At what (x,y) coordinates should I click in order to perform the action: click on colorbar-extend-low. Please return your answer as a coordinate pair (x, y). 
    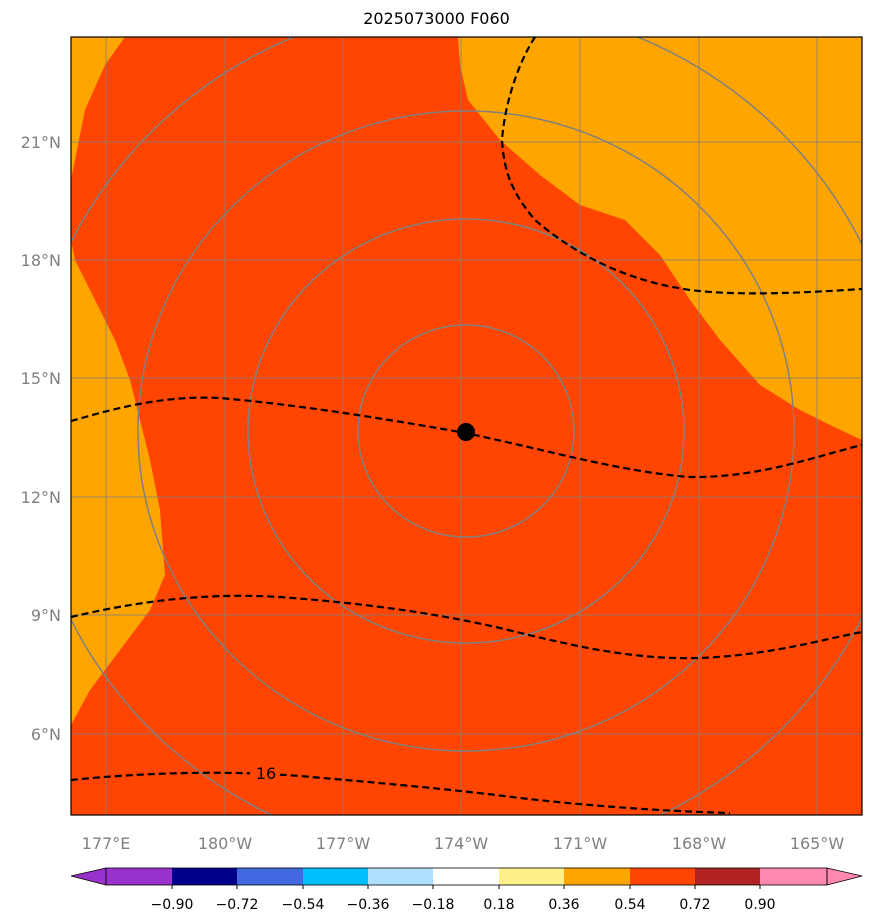
    Looking at the image, I should click on (88, 876).